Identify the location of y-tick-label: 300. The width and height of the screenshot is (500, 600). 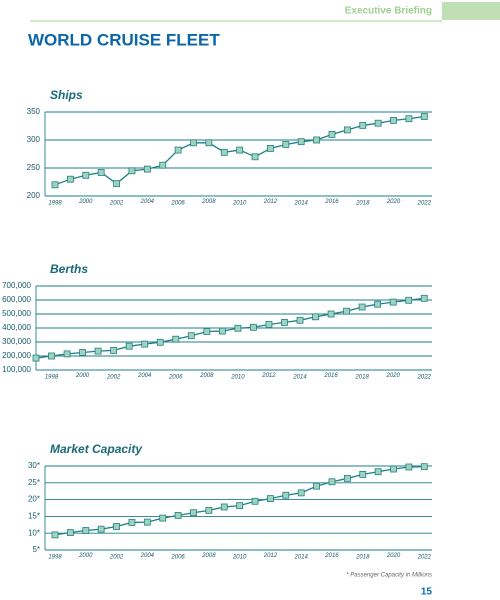
(34, 139).